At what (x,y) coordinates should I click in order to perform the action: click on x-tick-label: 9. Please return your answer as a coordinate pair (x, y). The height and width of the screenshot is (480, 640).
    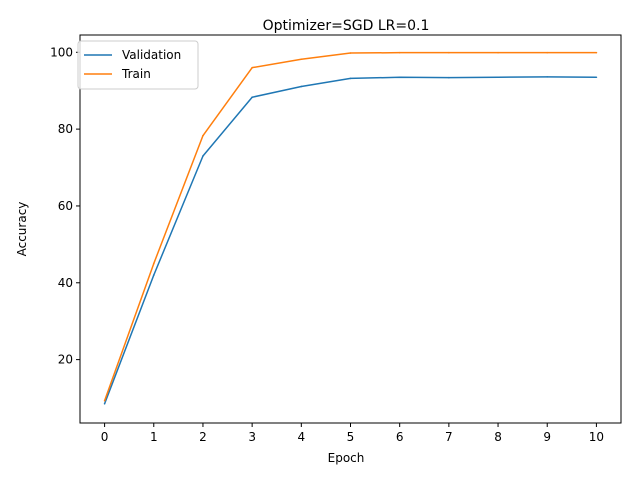
    Looking at the image, I should click on (547, 437).